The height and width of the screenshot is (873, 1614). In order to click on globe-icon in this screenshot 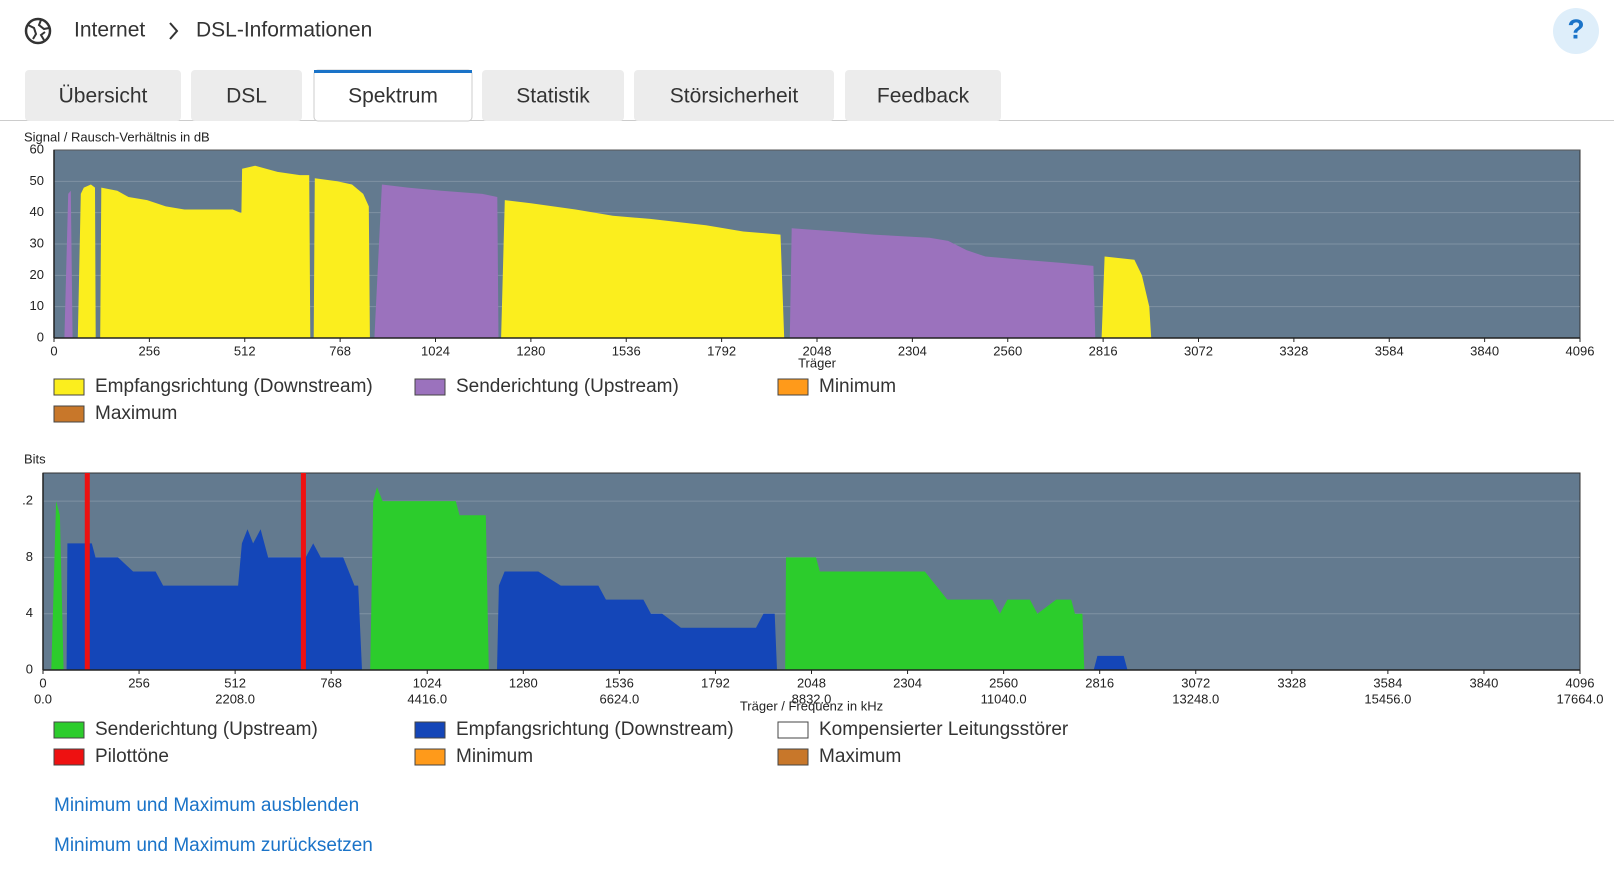, I will do `click(38, 31)`.